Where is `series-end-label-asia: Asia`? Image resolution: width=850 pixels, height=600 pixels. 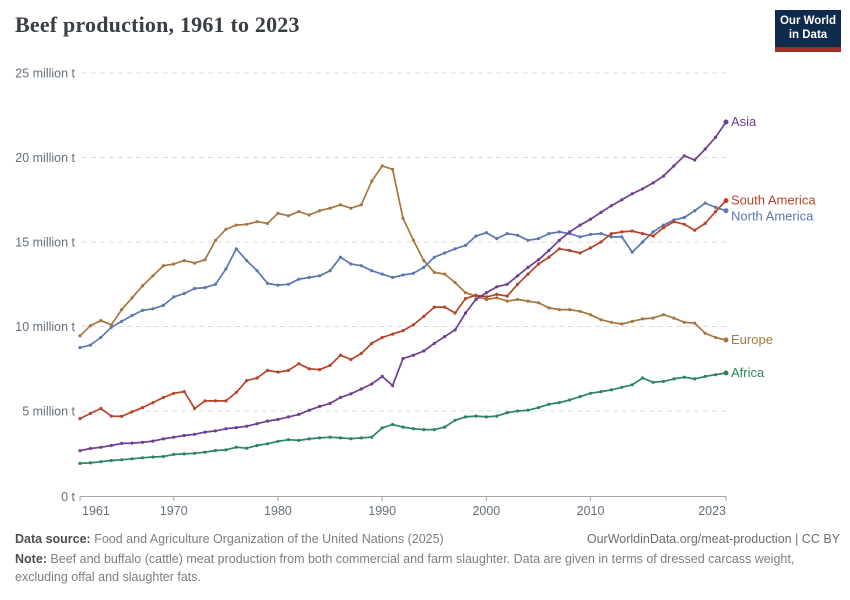 series-end-label-asia: Asia is located at coordinates (744, 121).